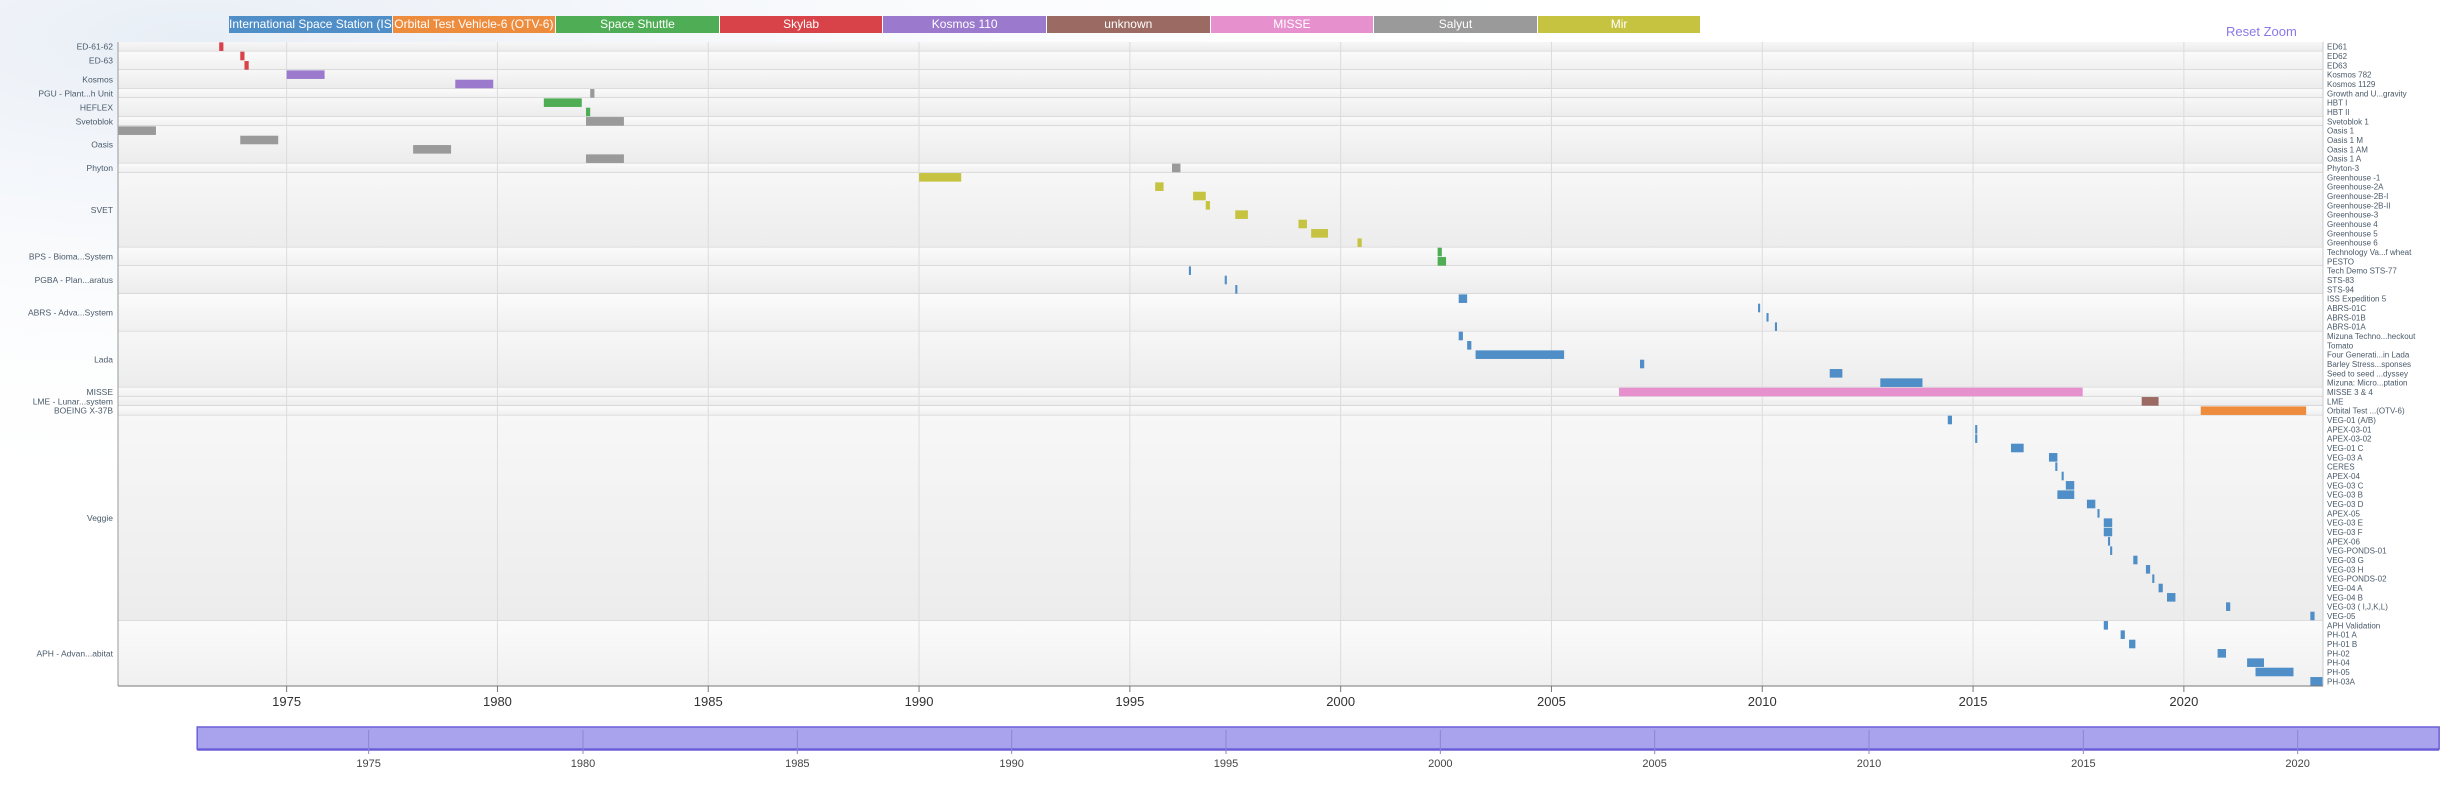 The height and width of the screenshot is (789, 2452). What do you see at coordinates (2349, 75) in the screenshot?
I see `row-label: Kosmos 782` at bounding box center [2349, 75].